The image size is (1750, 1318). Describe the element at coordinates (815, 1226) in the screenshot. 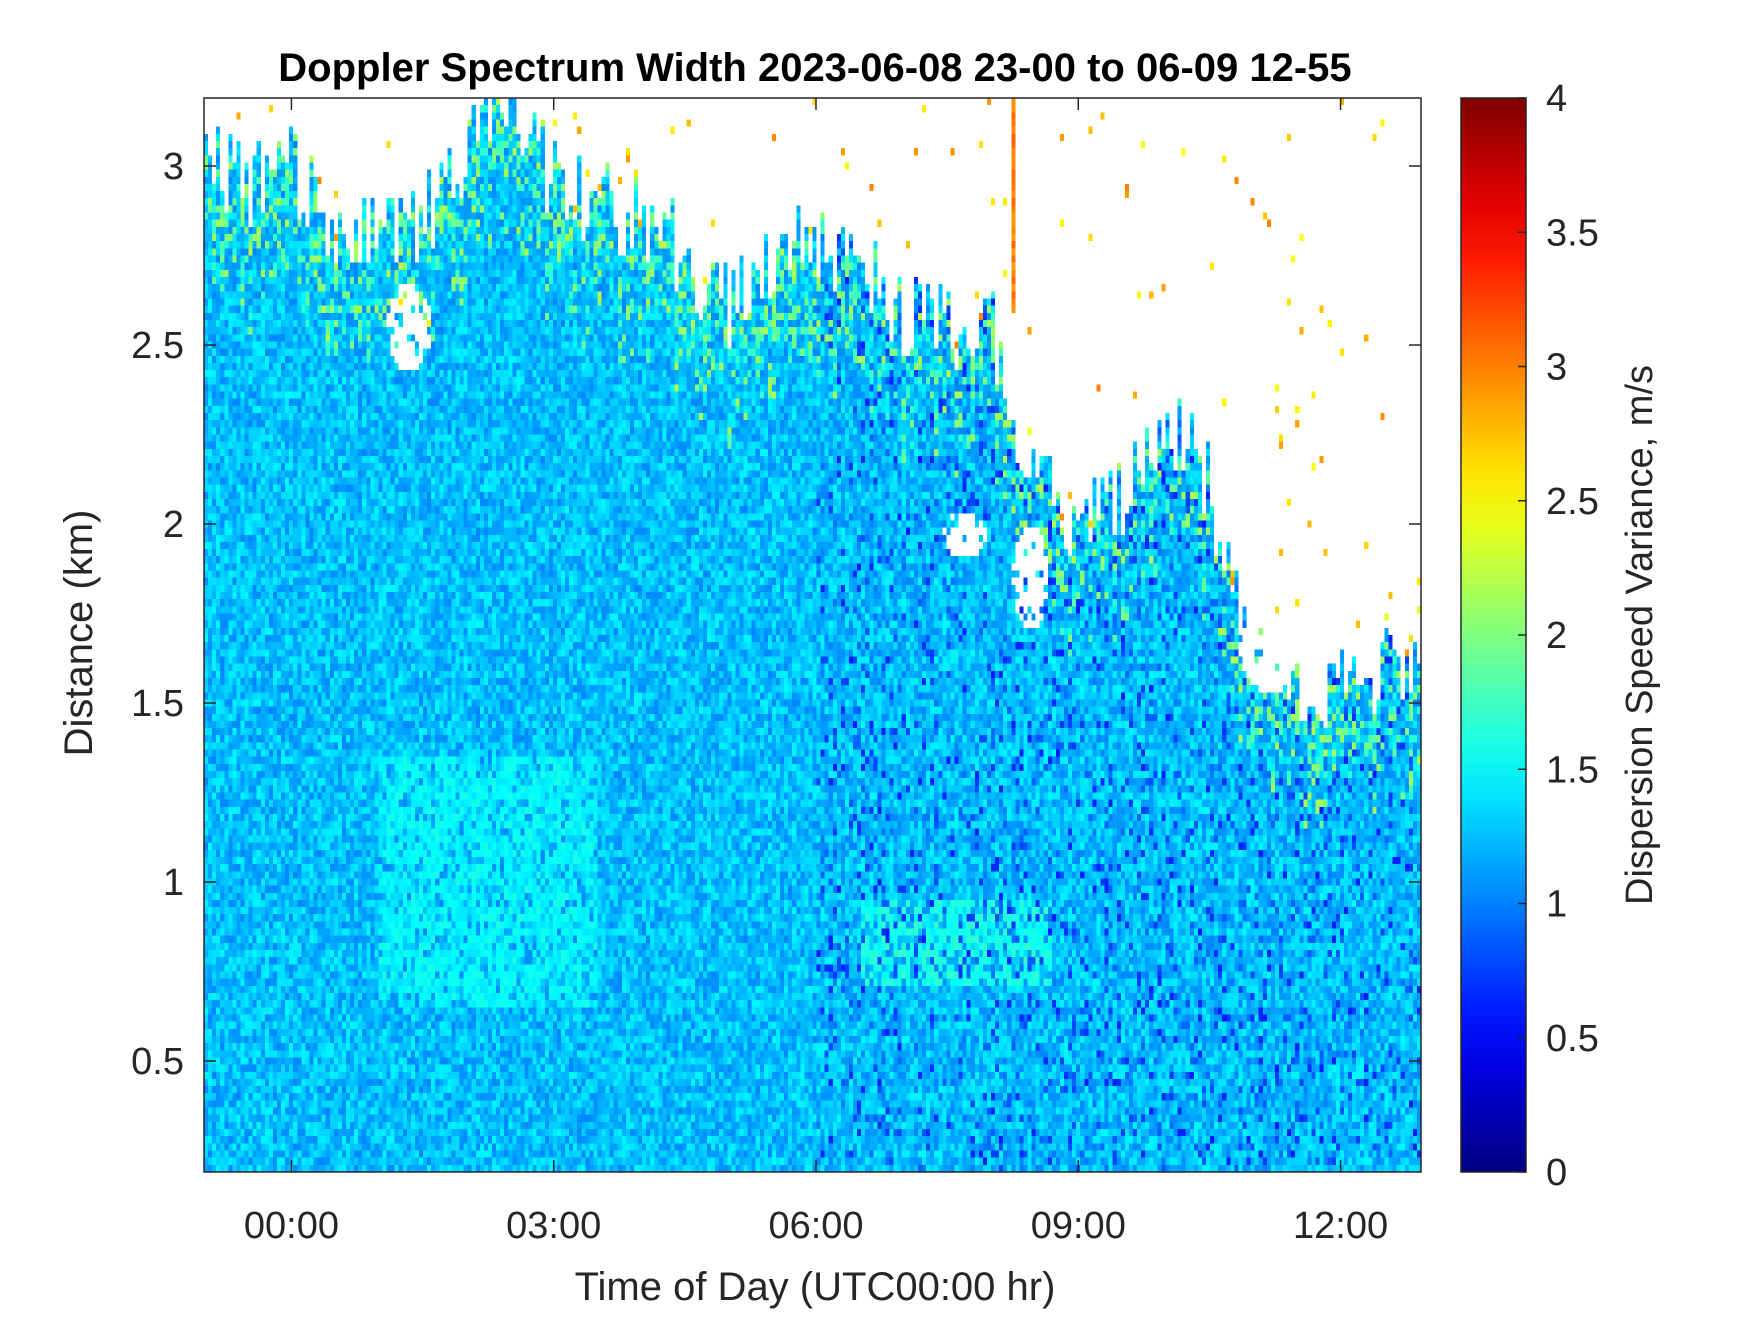

I see `x-tick-label: 06:00` at that location.